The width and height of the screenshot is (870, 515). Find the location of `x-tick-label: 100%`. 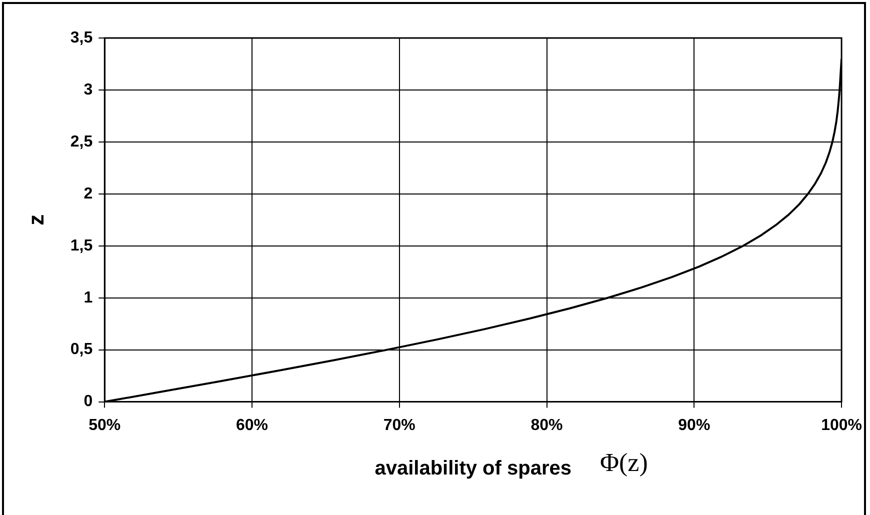

x-tick-label: 100% is located at coordinates (841, 425).